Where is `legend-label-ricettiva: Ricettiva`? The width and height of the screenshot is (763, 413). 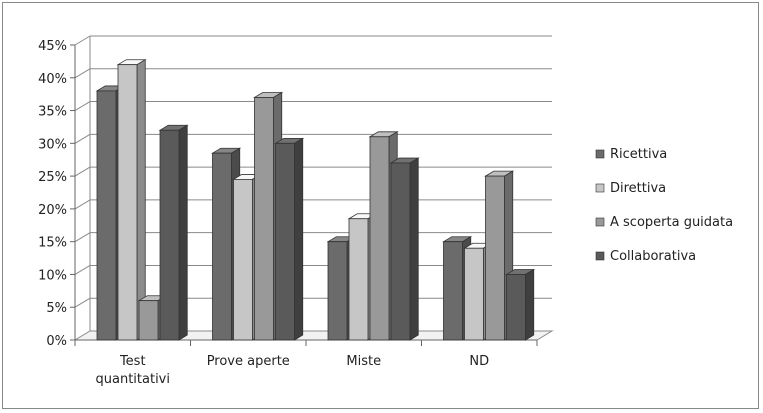 legend-label-ricettiva: Ricettiva is located at coordinates (638, 154).